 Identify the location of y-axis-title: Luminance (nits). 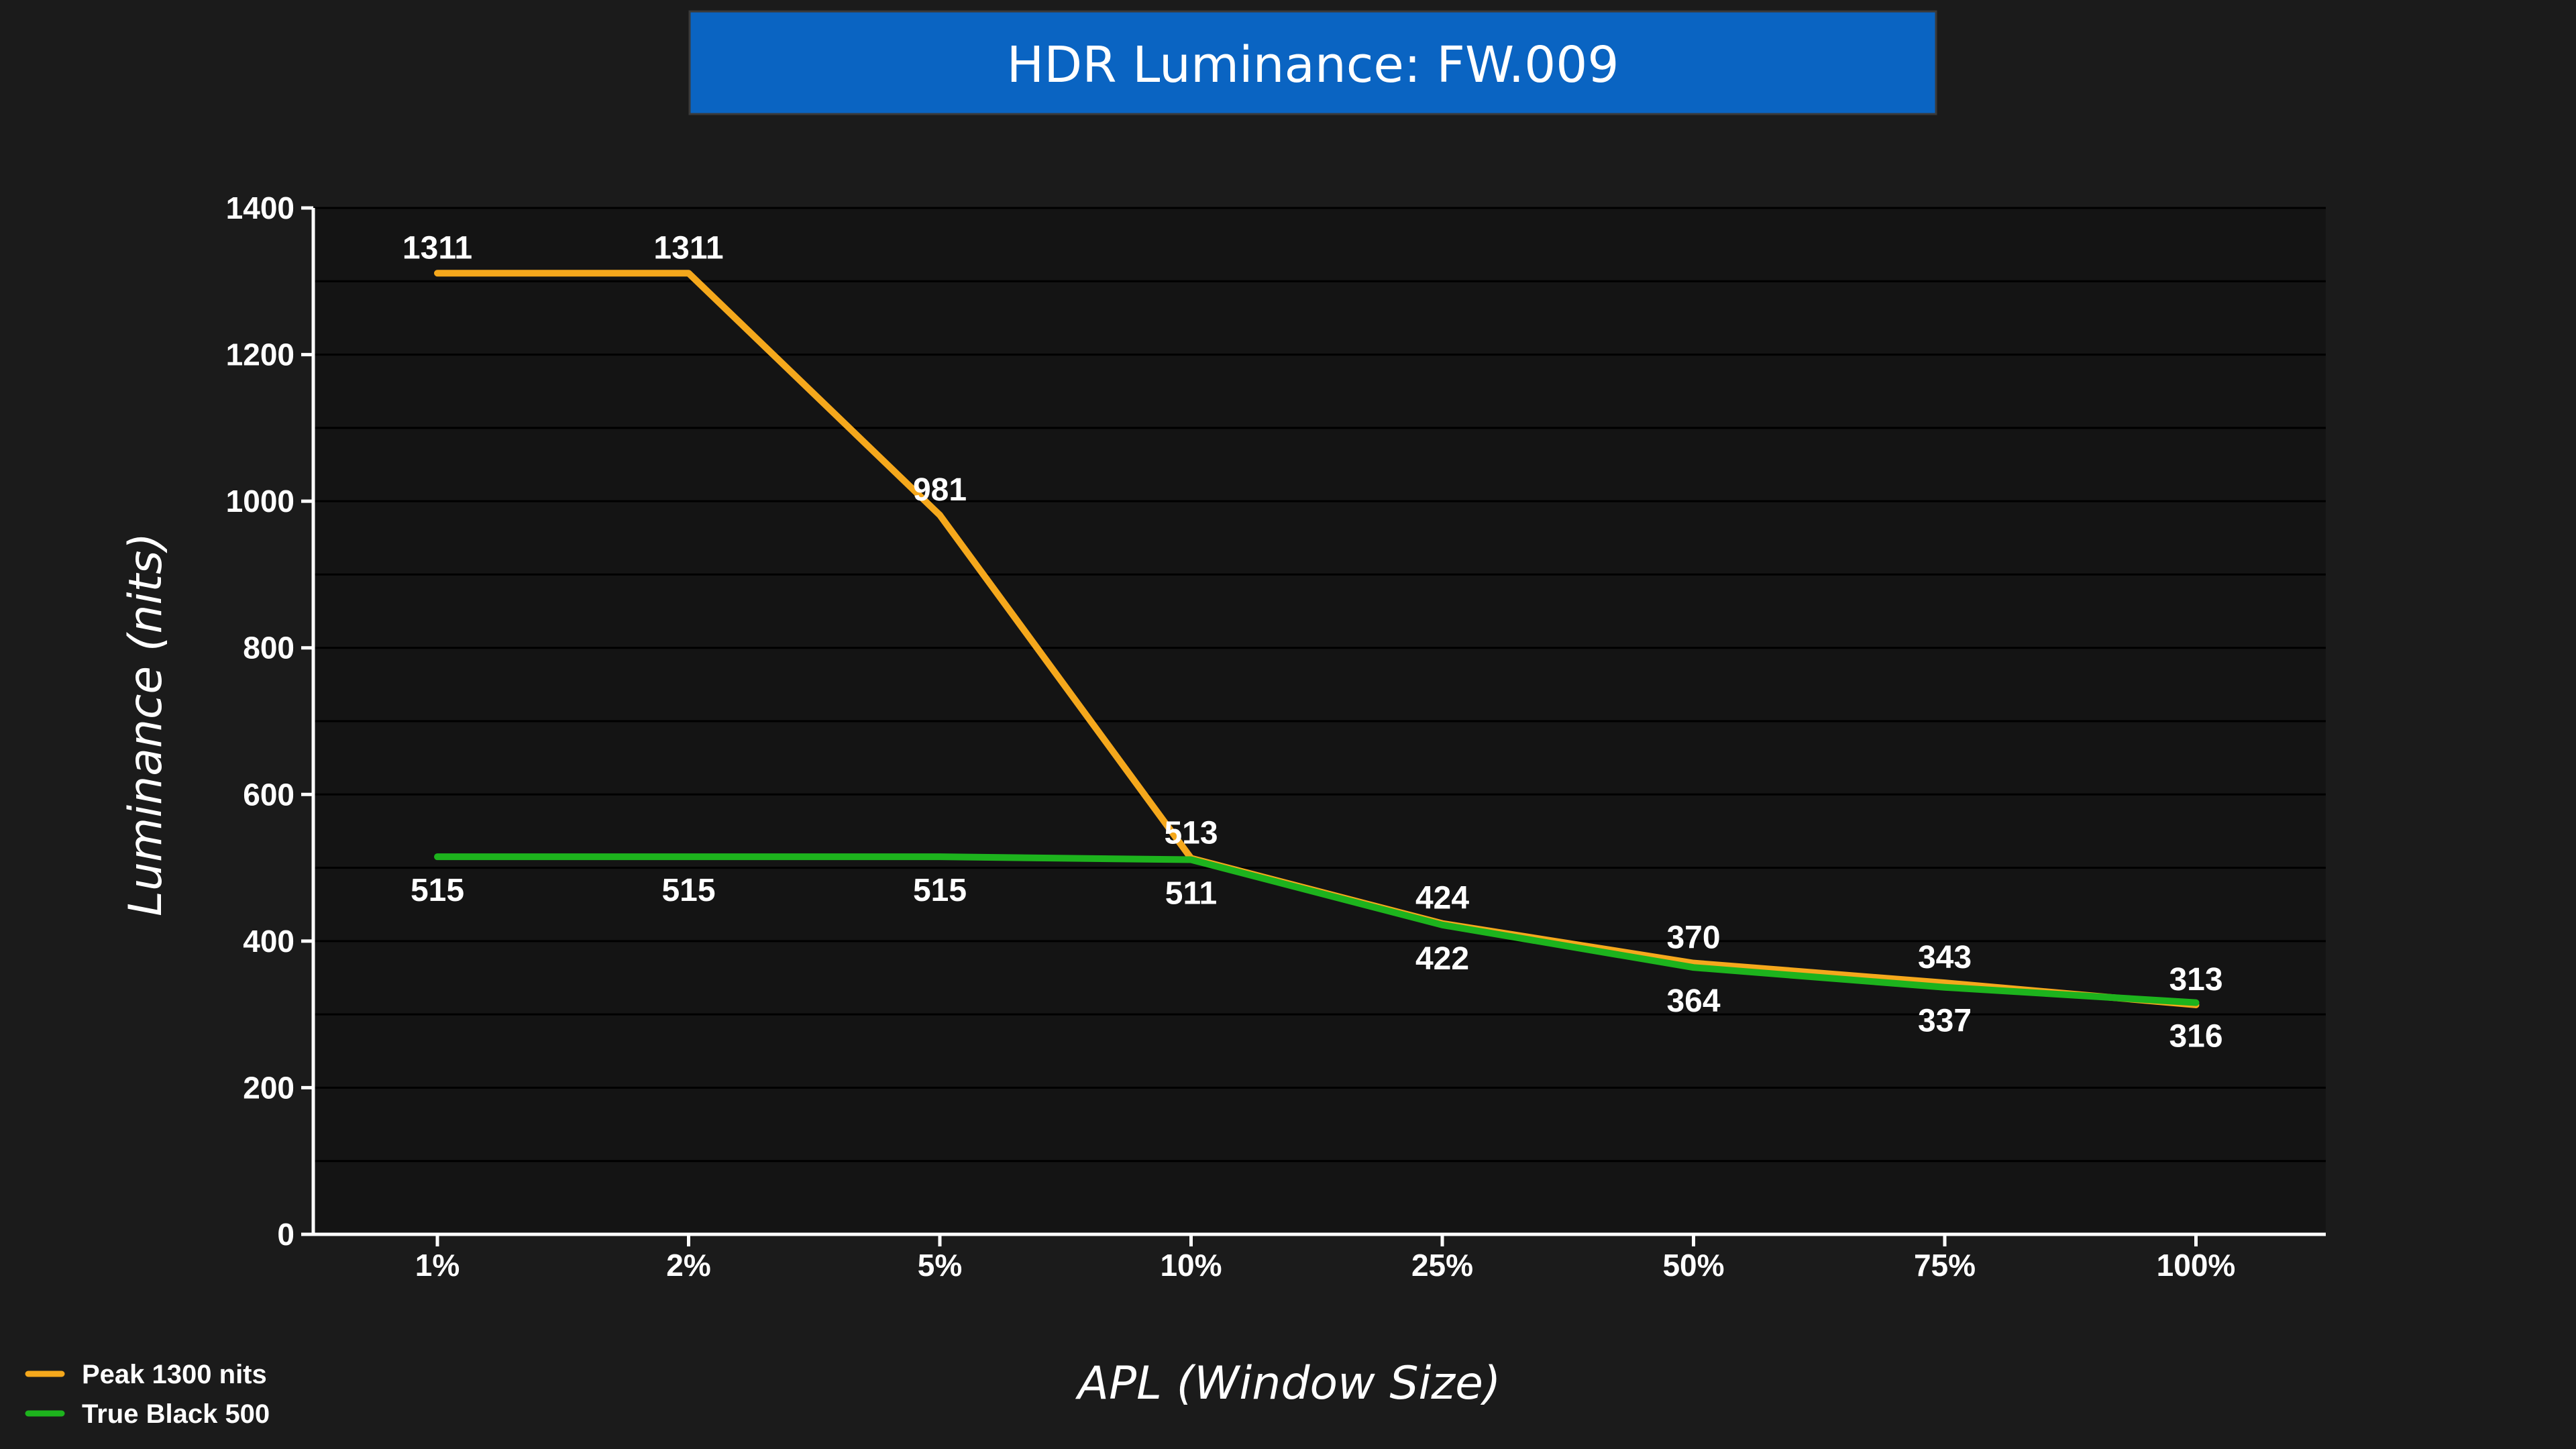
(145, 724).